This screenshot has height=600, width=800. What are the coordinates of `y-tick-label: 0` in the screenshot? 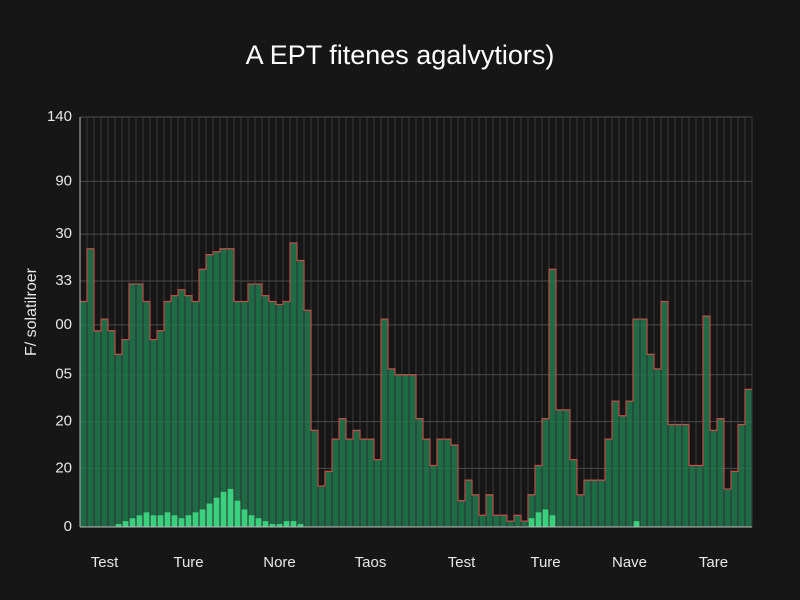 It's located at (68, 526).